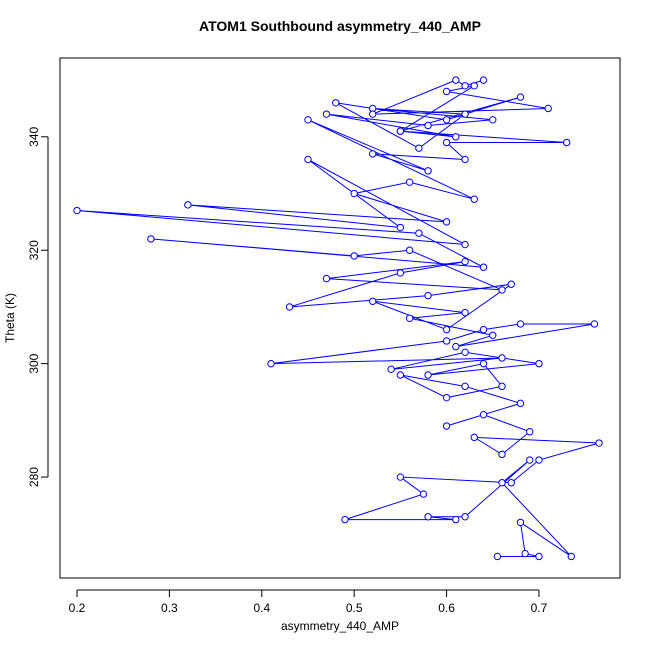 The height and width of the screenshot is (650, 650). What do you see at coordinates (34, 477) in the screenshot?
I see `y-tick-label: 280` at bounding box center [34, 477].